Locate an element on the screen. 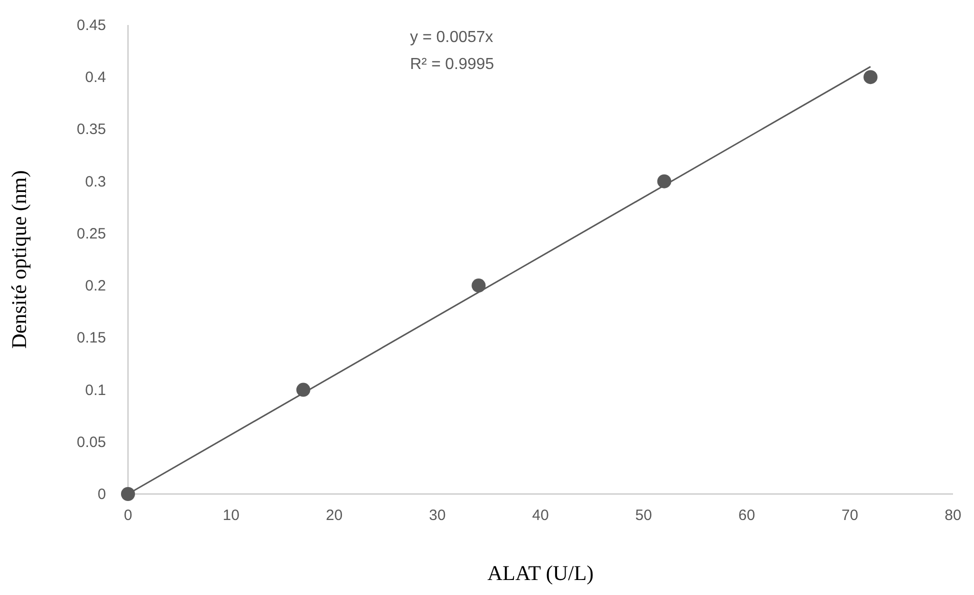 Image resolution: width=974 pixels, height=595 pixels. x-tick-label: 20 is located at coordinates (334, 515).